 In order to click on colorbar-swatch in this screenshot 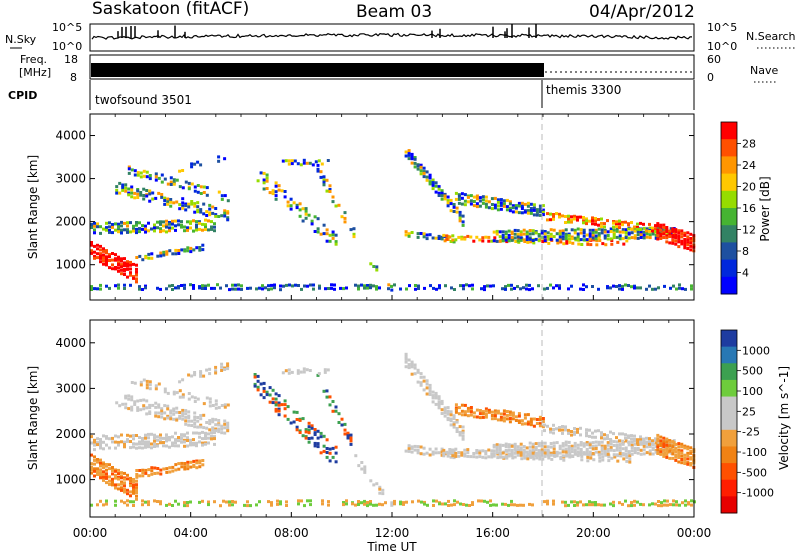, I will do `click(729, 505)`.